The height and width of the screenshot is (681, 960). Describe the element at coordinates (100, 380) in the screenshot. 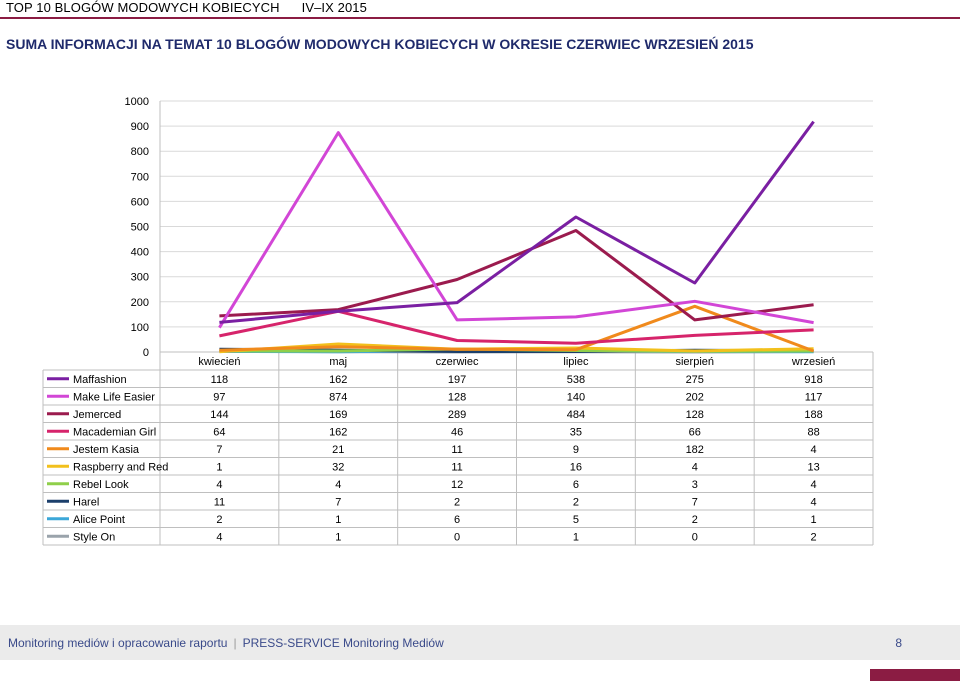

I see `legend-label: Maffashion` at that location.